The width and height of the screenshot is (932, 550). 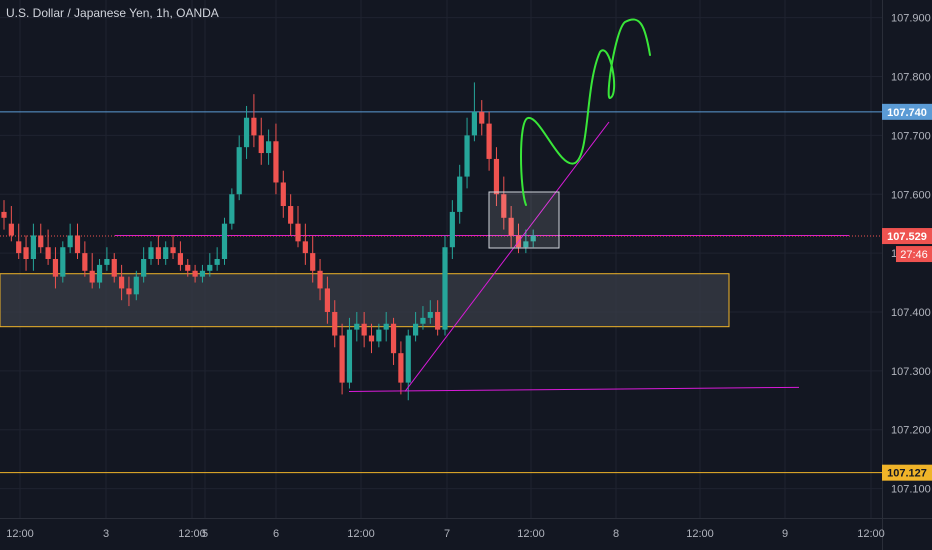 I want to click on price-tick-label: 107.100, so click(x=911, y=490).